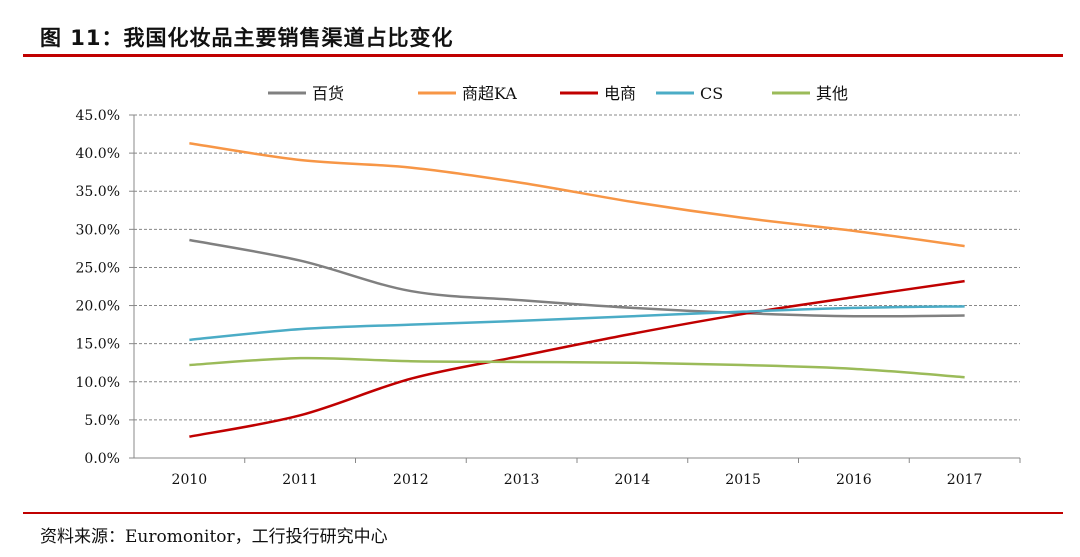 The height and width of the screenshot is (557, 1080). What do you see at coordinates (633, 480) in the screenshot?
I see `x-tick-label: 2014` at bounding box center [633, 480].